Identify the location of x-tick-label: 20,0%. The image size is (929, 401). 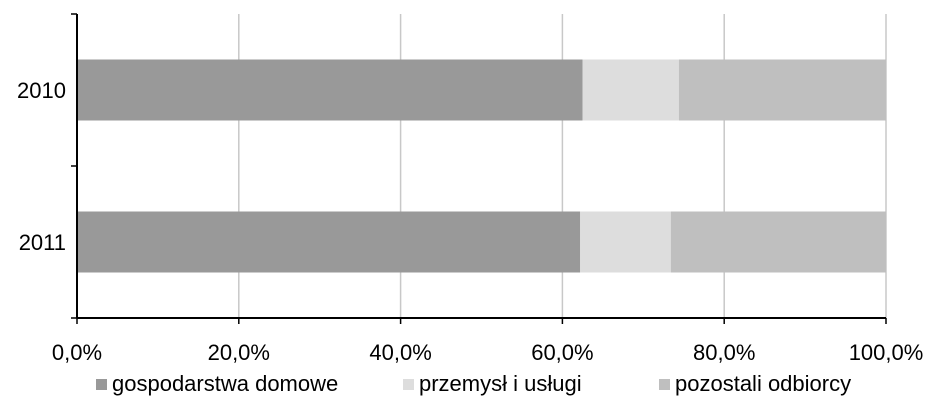
(239, 352).